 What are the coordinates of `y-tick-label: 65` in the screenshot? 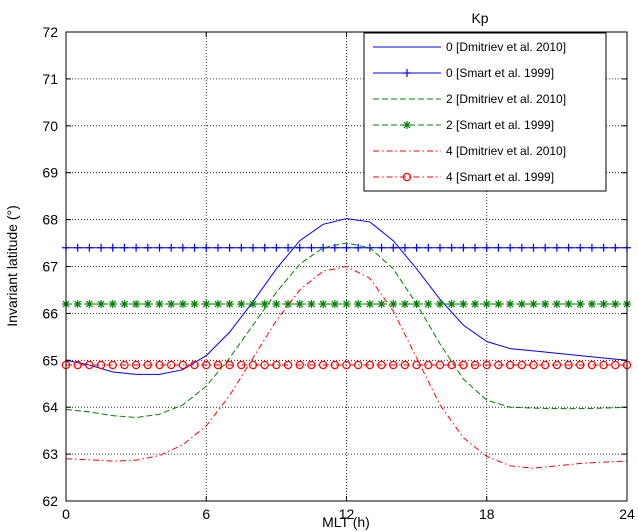 It's located at (50, 360).